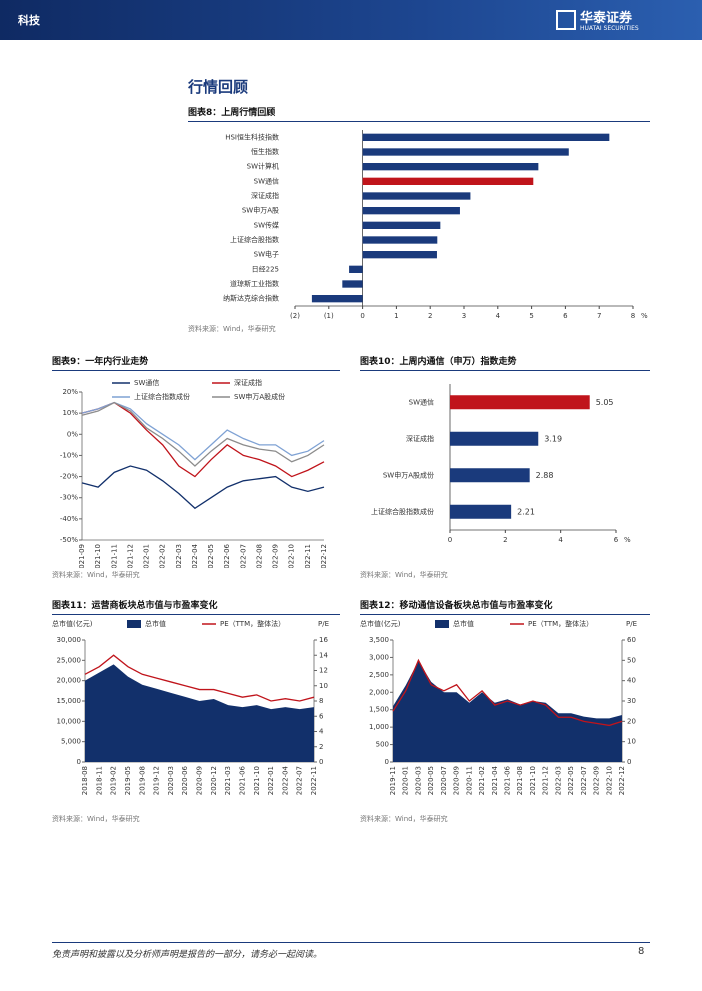 The width and height of the screenshot is (702, 991). What do you see at coordinates (69, 721) in the screenshot?
I see `y-tick-label: 10,000` at bounding box center [69, 721].